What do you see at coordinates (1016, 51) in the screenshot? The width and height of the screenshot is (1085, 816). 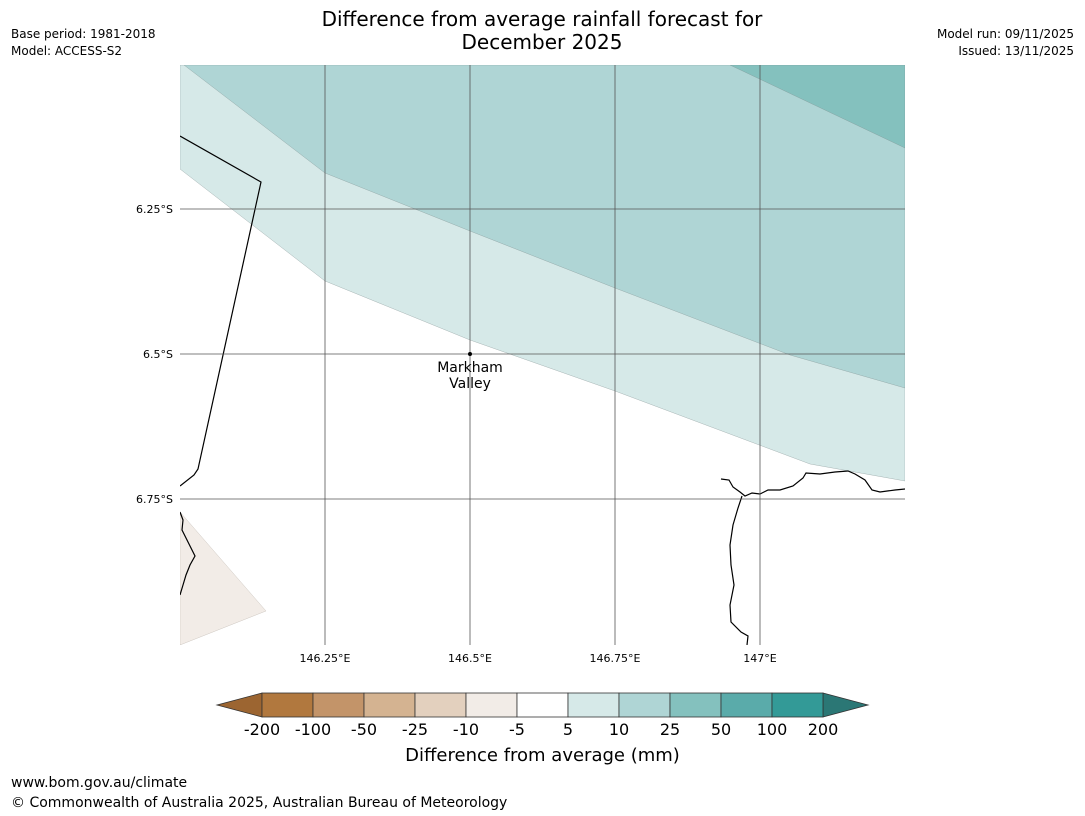 I see `issued-date: Issued: 13/11/2025` at bounding box center [1016, 51].